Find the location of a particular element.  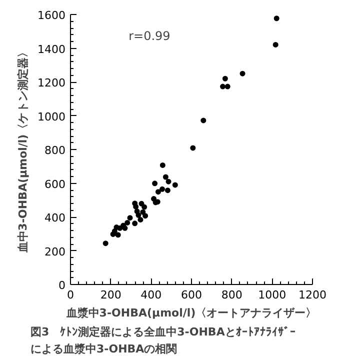

y-tick-label: 1200 is located at coordinates (52, 83).